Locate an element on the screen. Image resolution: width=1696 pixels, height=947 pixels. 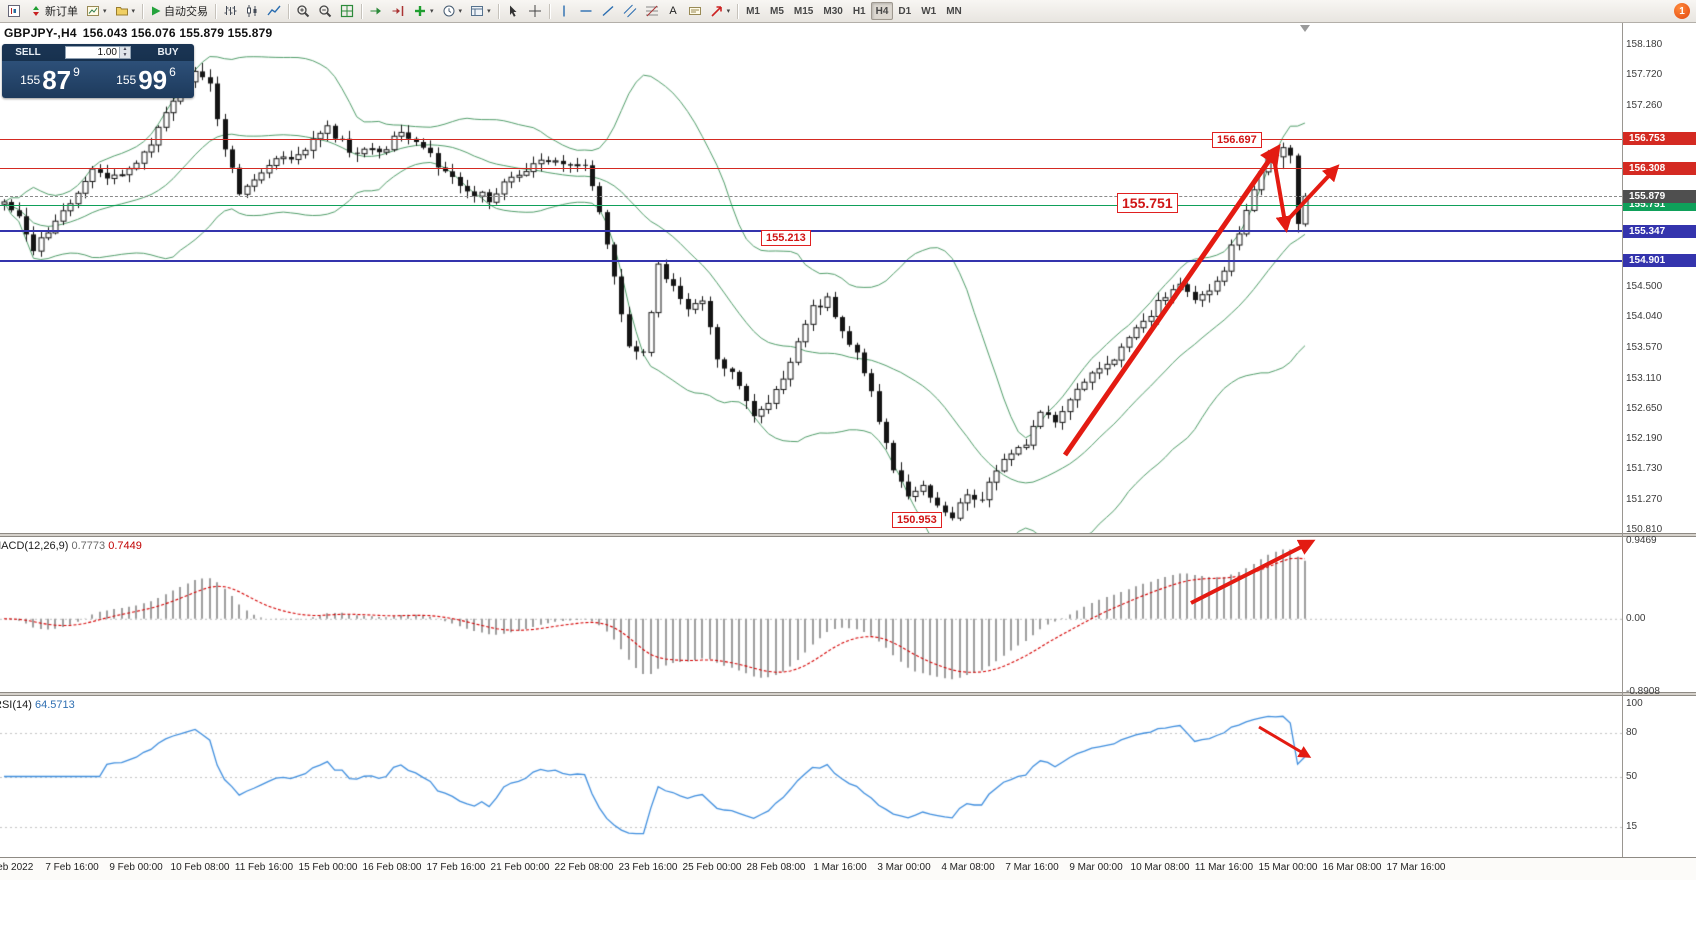
timeframe-mn-button: MN is located at coordinates (954, 11).